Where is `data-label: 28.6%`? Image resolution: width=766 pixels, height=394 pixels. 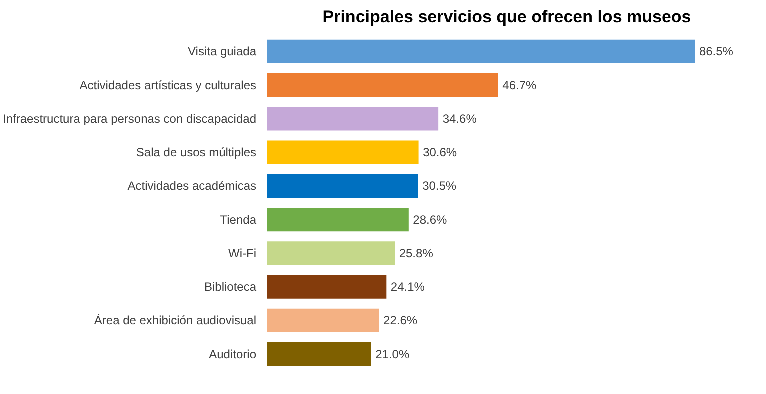 data-label: 28.6% is located at coordinates (430, 219).